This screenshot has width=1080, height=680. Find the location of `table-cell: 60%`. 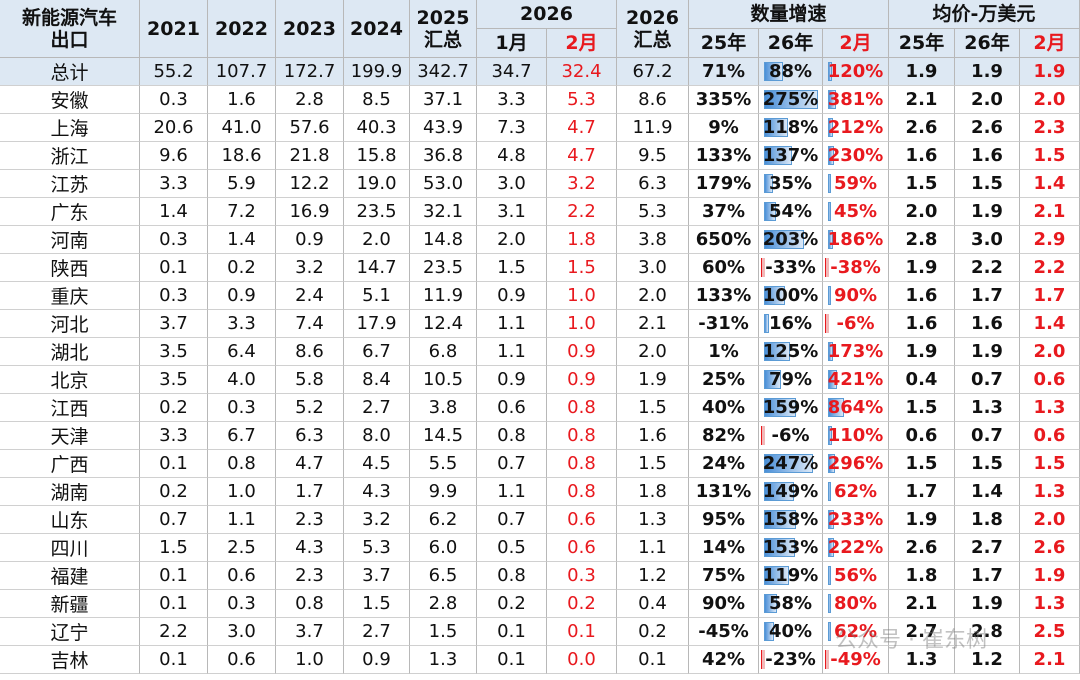

table-cell: 60% is located at coordinates (724, 268).